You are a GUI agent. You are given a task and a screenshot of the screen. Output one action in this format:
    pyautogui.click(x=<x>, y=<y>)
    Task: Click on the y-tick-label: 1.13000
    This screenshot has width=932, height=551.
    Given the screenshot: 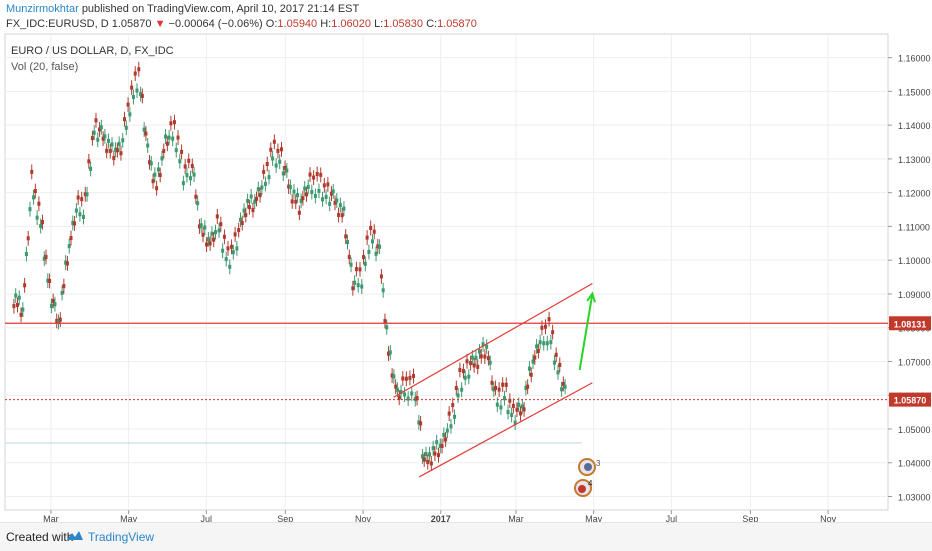 What is the action you would take?
    pyautogui.click(x=914, y=160)
    